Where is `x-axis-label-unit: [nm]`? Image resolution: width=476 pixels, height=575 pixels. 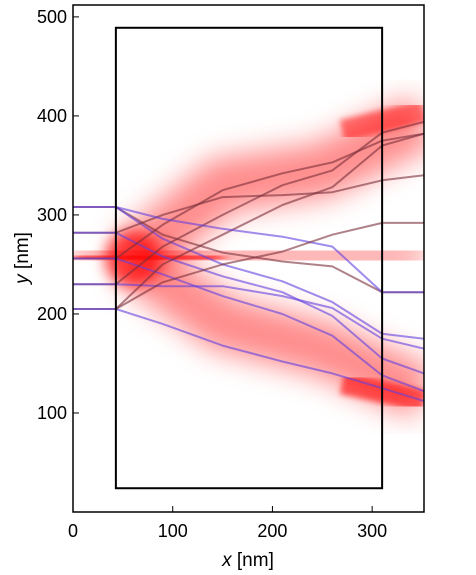 x-axis-label-unit: [nm] is located at coordinates (255, 560).